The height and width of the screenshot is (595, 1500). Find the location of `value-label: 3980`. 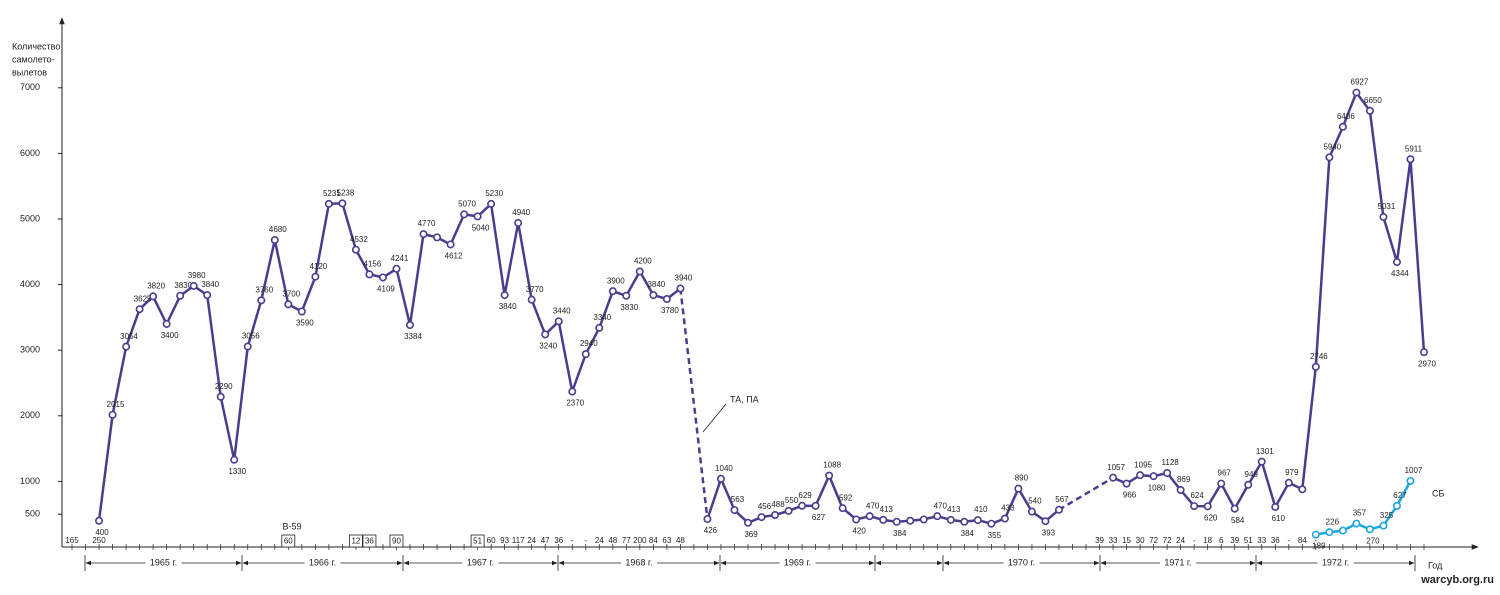

value-label: 3980 is located at coordinates (197, 275).